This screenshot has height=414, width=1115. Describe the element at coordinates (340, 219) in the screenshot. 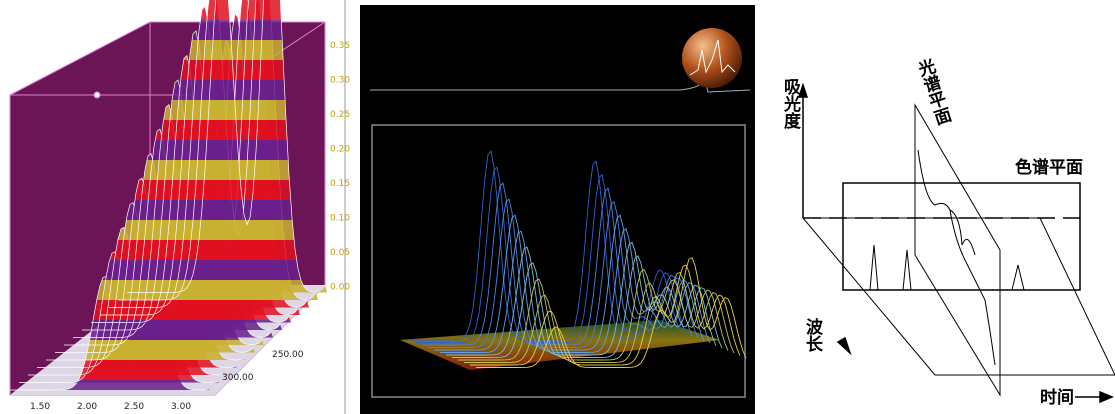

I see `z-tick-label: 0.10` at that location.